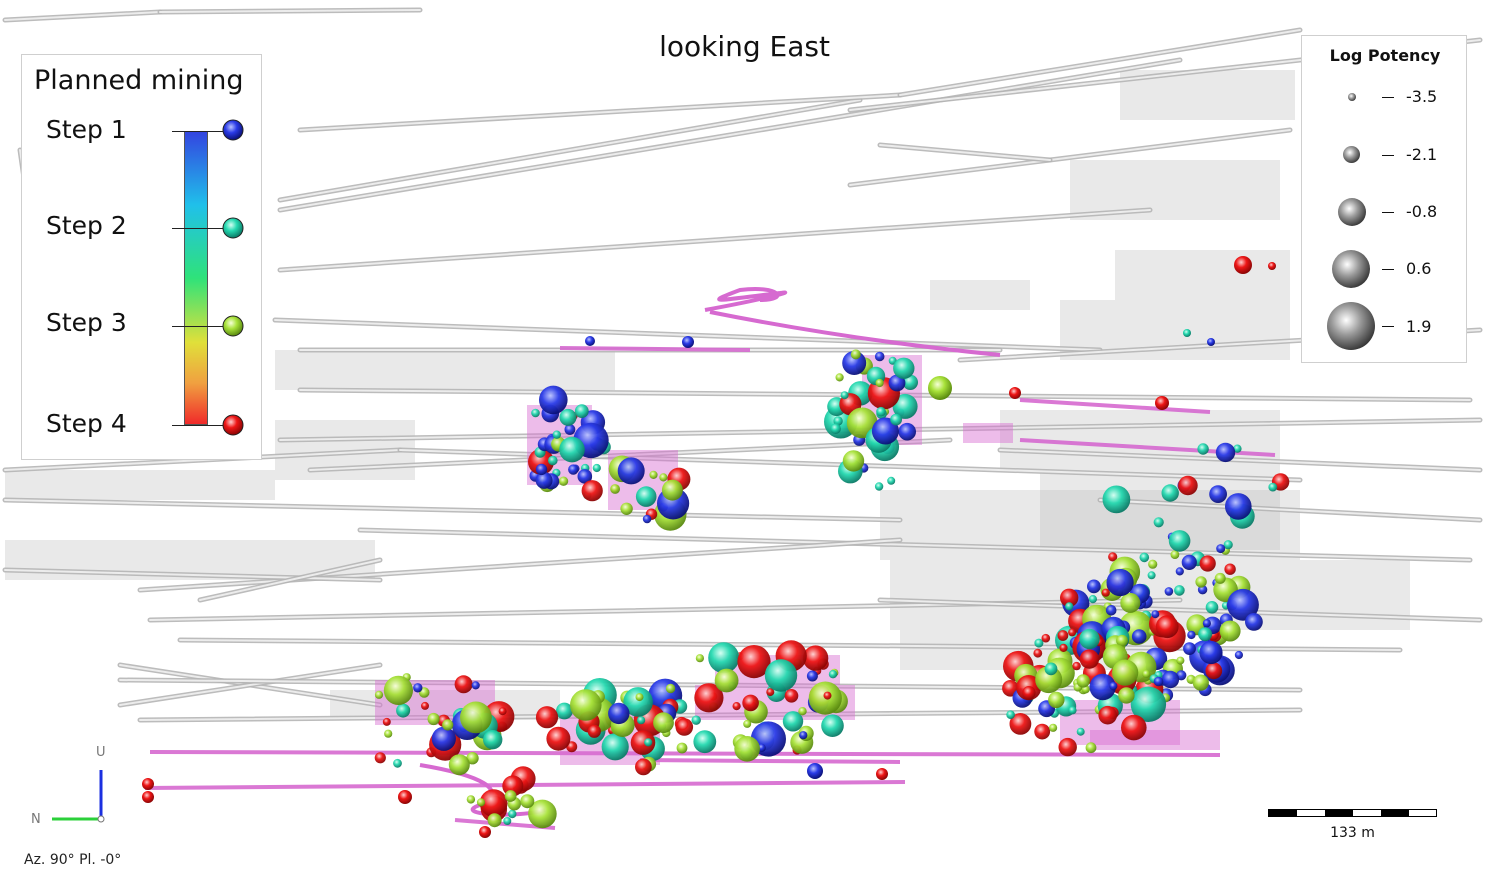 This screenshot has width=1489, height=892. What do you see at coordinates (86, 322) in the screenshot?
I see `step-3-label: Step 3` at bounding box center [86, 322].